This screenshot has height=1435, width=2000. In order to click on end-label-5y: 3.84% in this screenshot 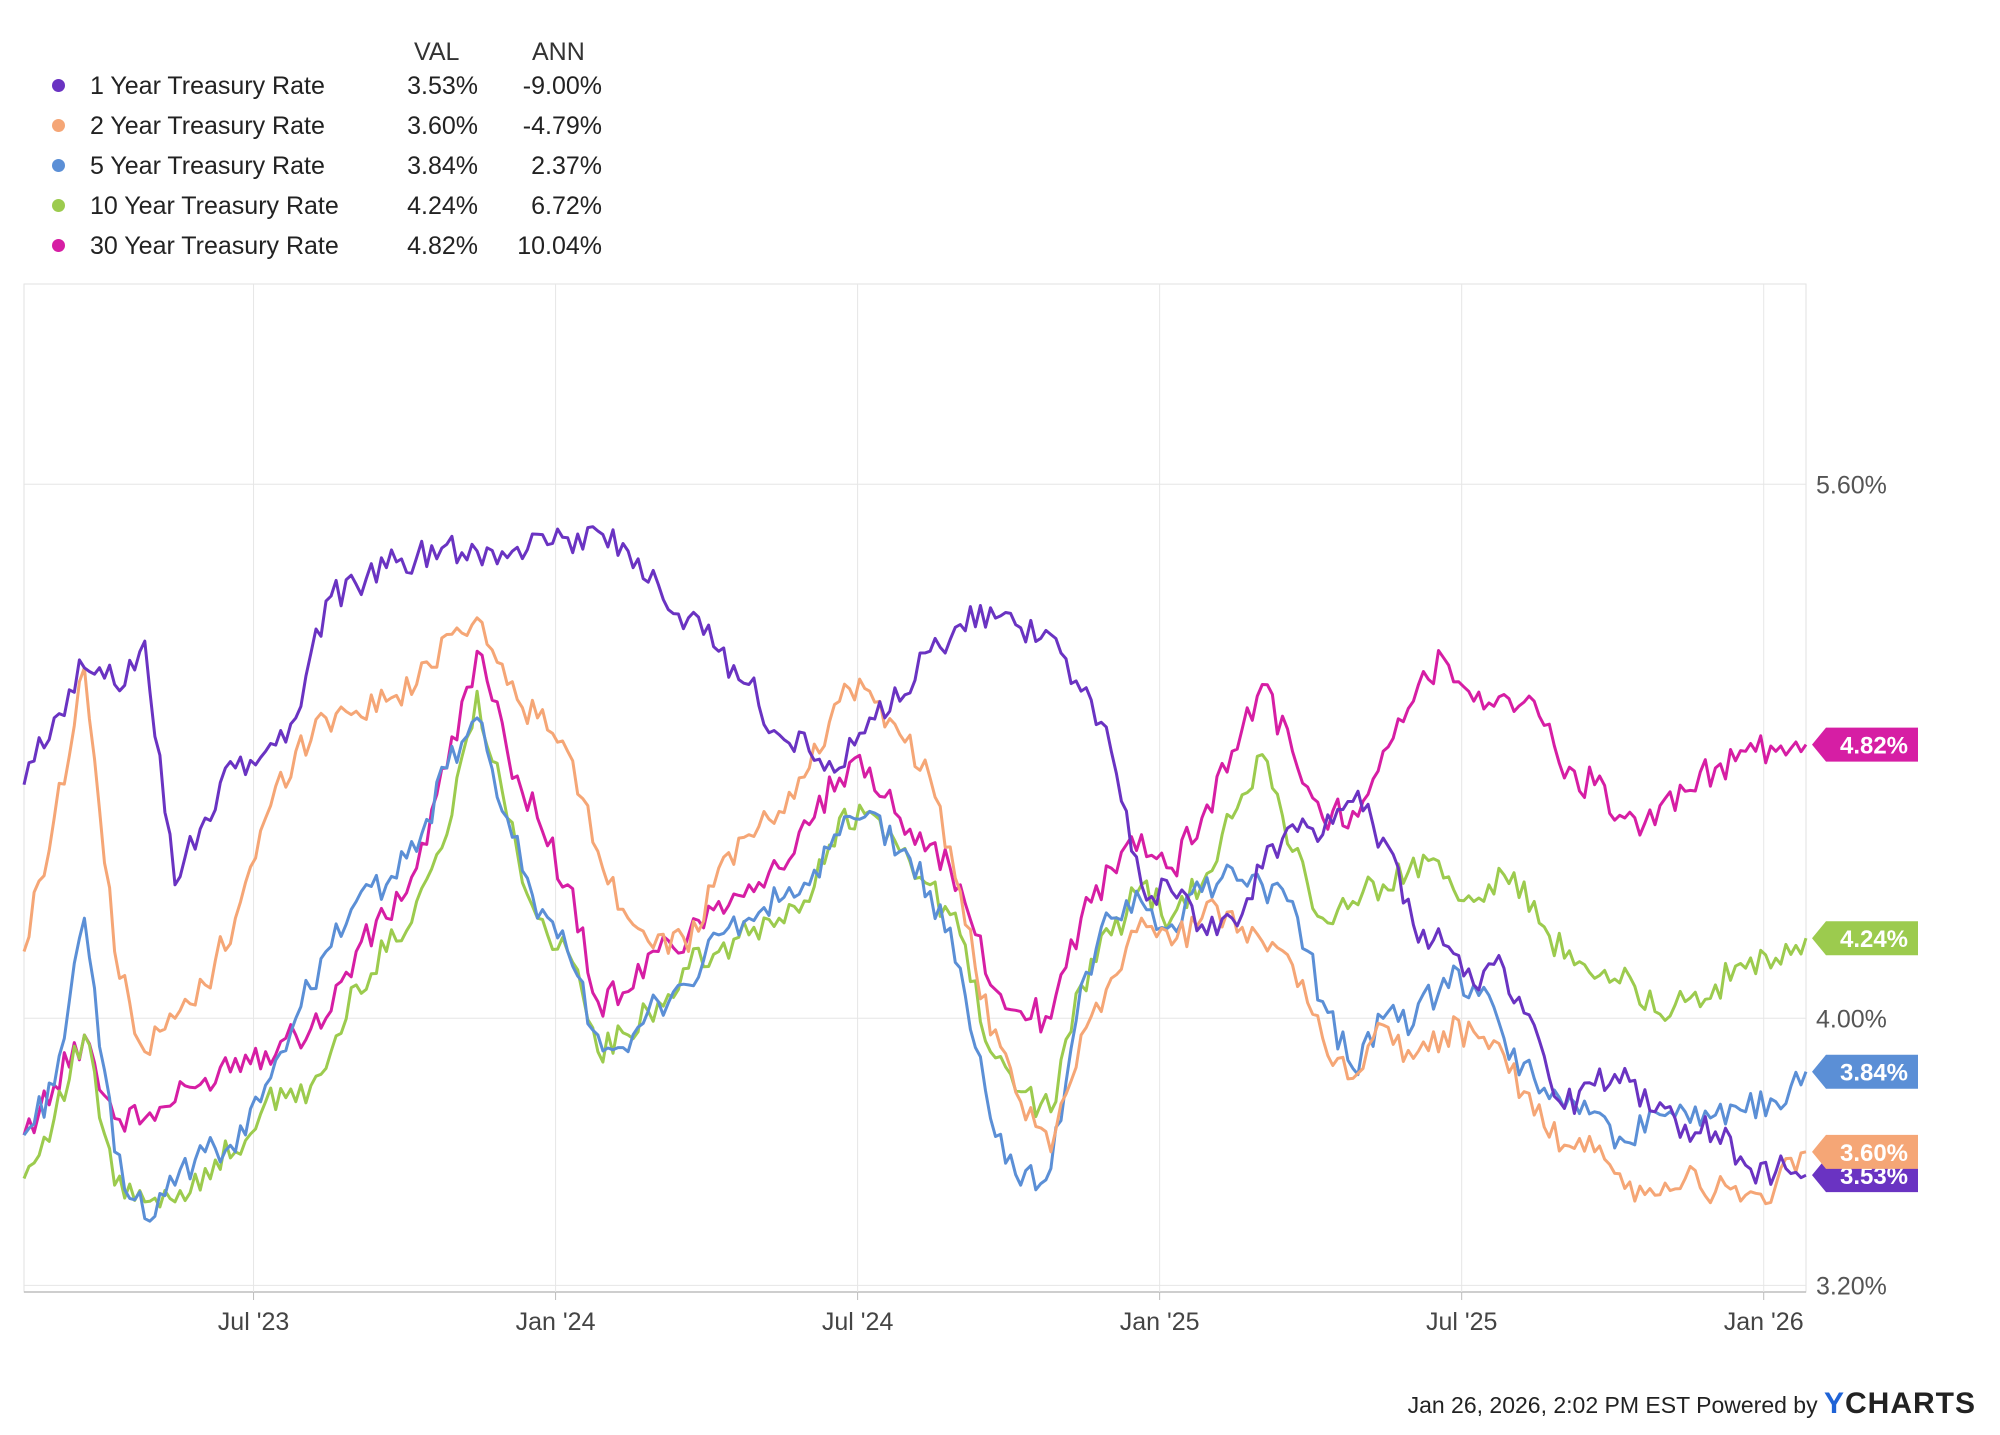, I will do `click(1865, 1071)`.